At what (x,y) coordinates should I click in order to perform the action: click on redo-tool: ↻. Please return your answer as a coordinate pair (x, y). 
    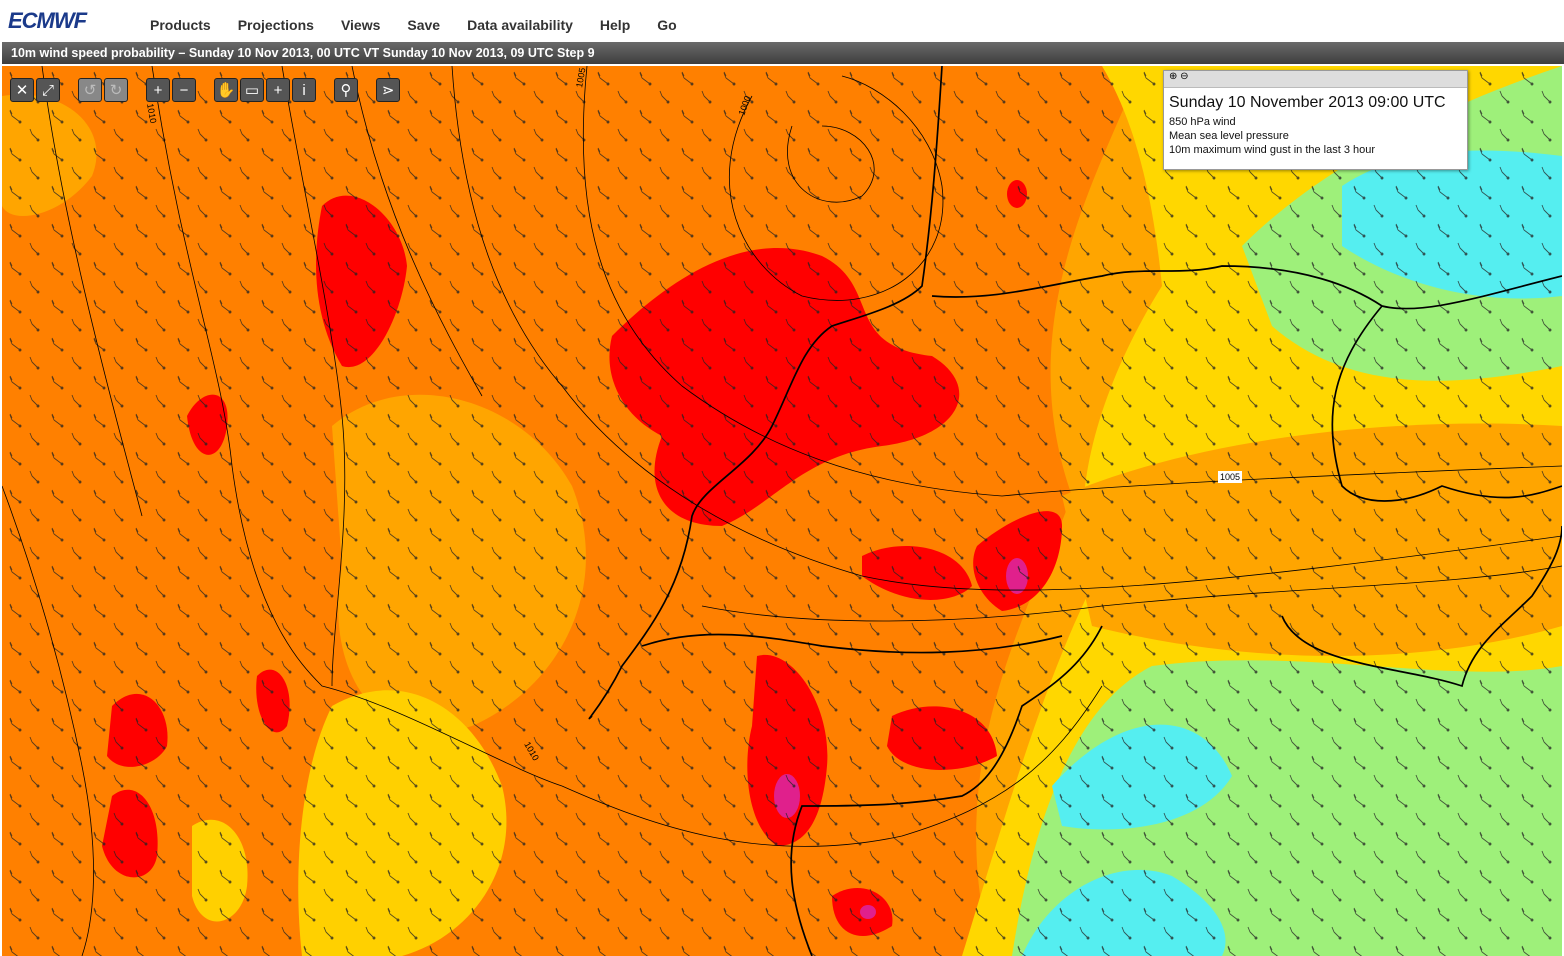
    Looking at the image, I should click on (116, 90).